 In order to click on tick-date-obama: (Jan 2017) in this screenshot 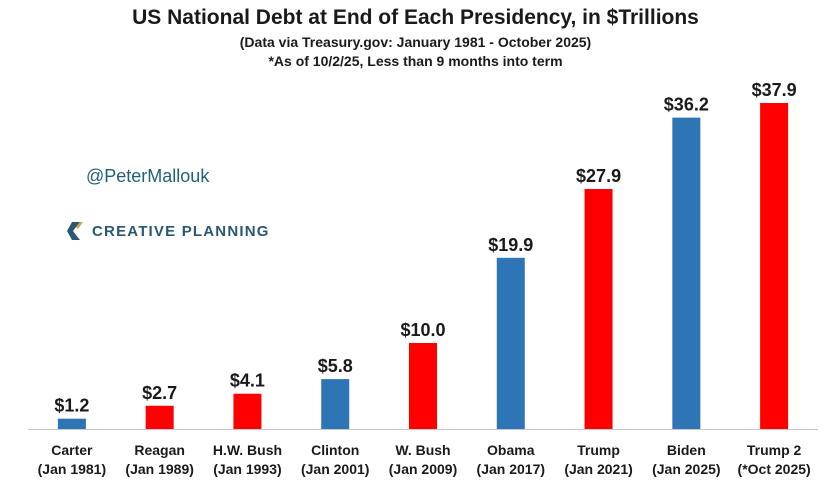, I will do `click(511, 469)`.